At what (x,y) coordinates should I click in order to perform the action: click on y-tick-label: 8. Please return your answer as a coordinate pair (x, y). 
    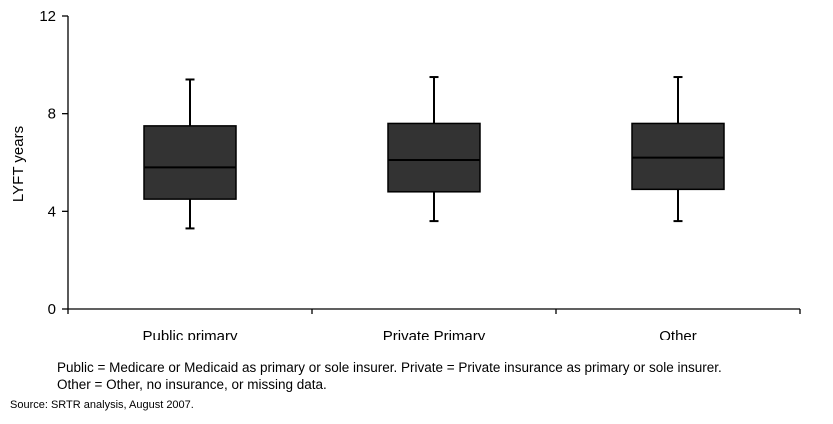
    Looking at the image, I should click on (52, 114).